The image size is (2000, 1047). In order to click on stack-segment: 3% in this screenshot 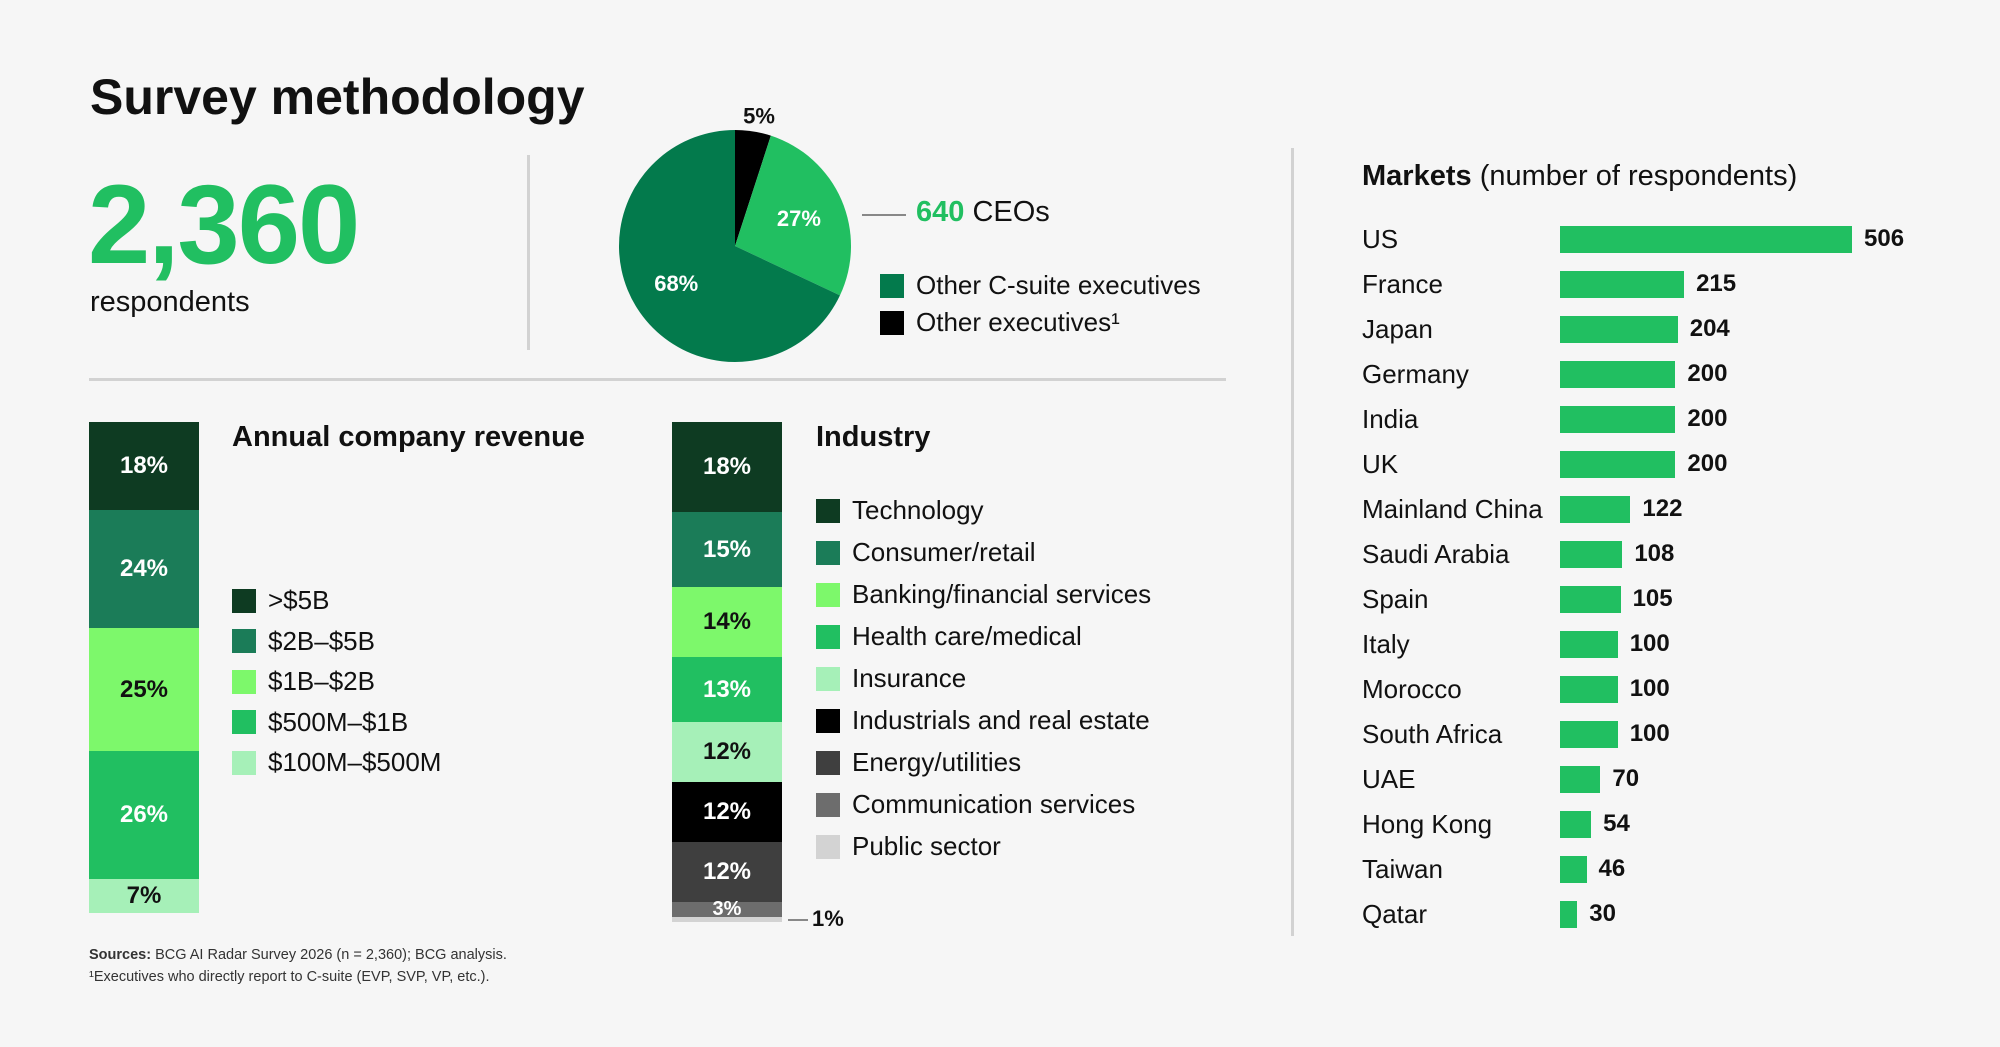, I will do `click(727, 909)`.